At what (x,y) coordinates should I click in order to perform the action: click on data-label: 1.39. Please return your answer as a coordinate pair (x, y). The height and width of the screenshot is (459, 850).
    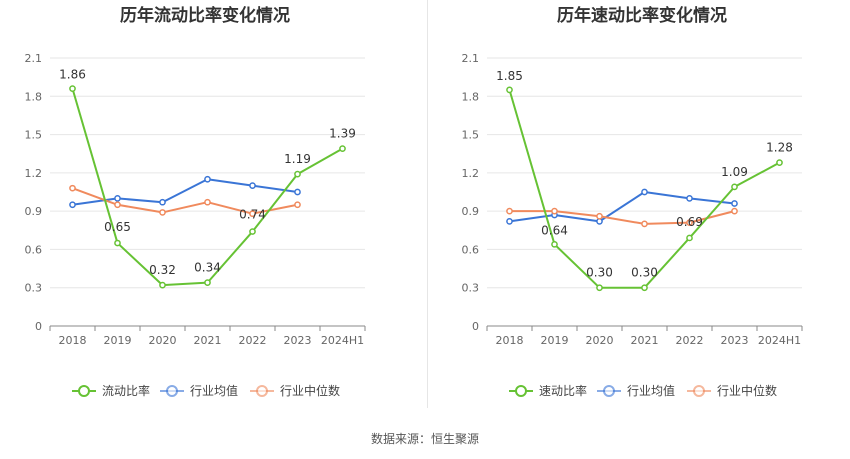
    Looking at the image, I should click on (342, 134).